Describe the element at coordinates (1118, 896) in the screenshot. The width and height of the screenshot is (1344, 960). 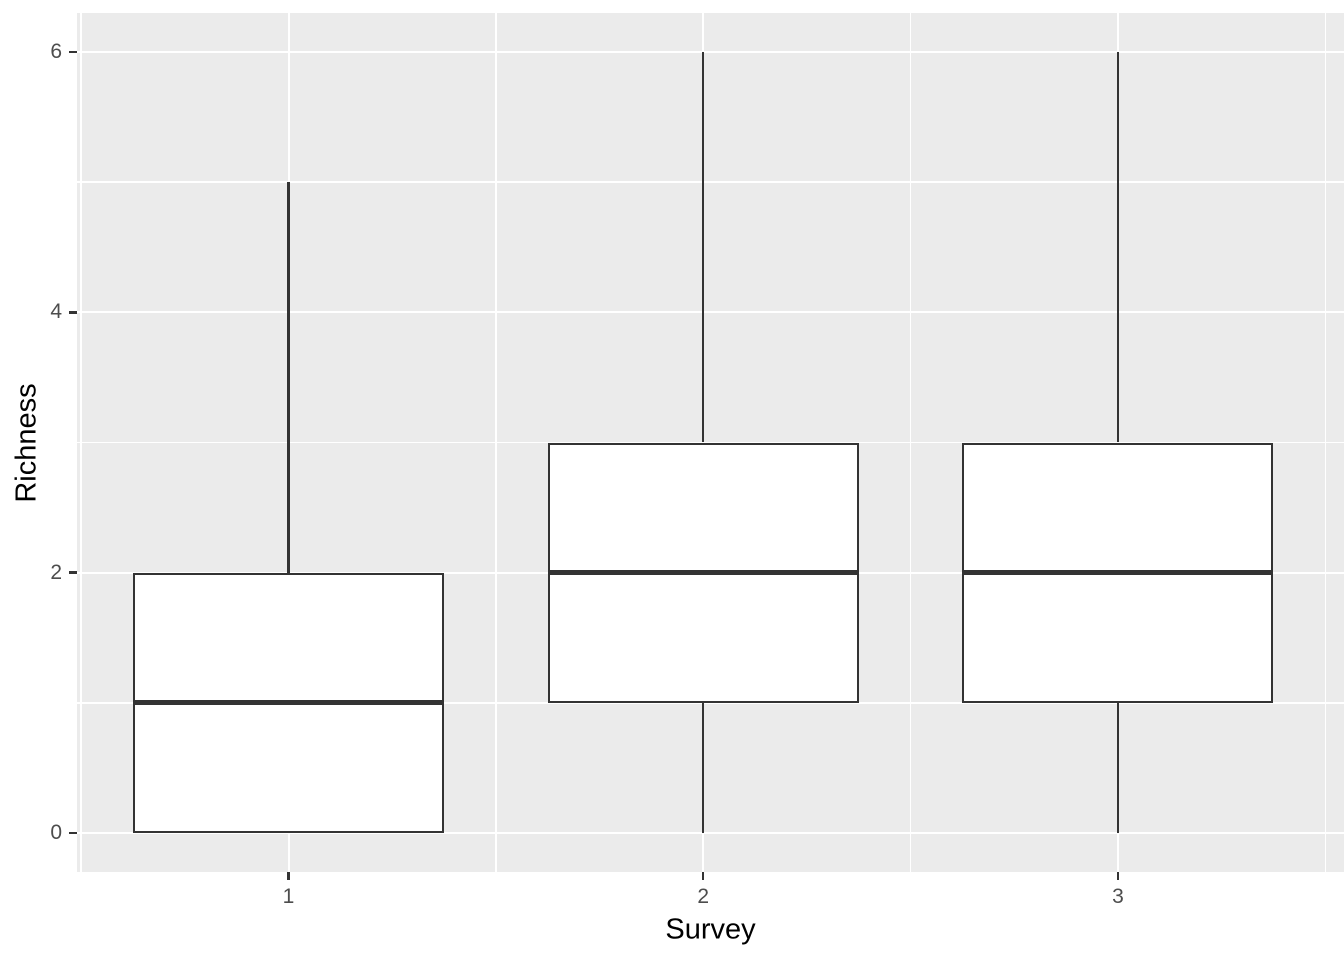
I see `x-tick-label: 3` at that location.